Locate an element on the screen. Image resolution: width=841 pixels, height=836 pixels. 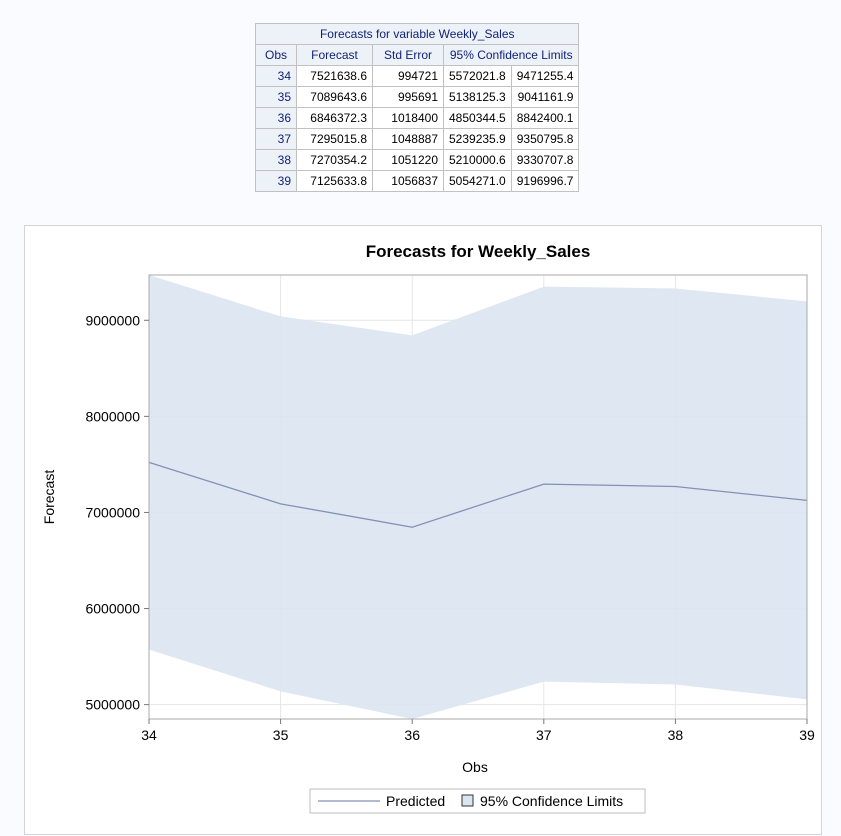
cell-upper-limit: 9330707.8 is located at coordinates (545, 160).